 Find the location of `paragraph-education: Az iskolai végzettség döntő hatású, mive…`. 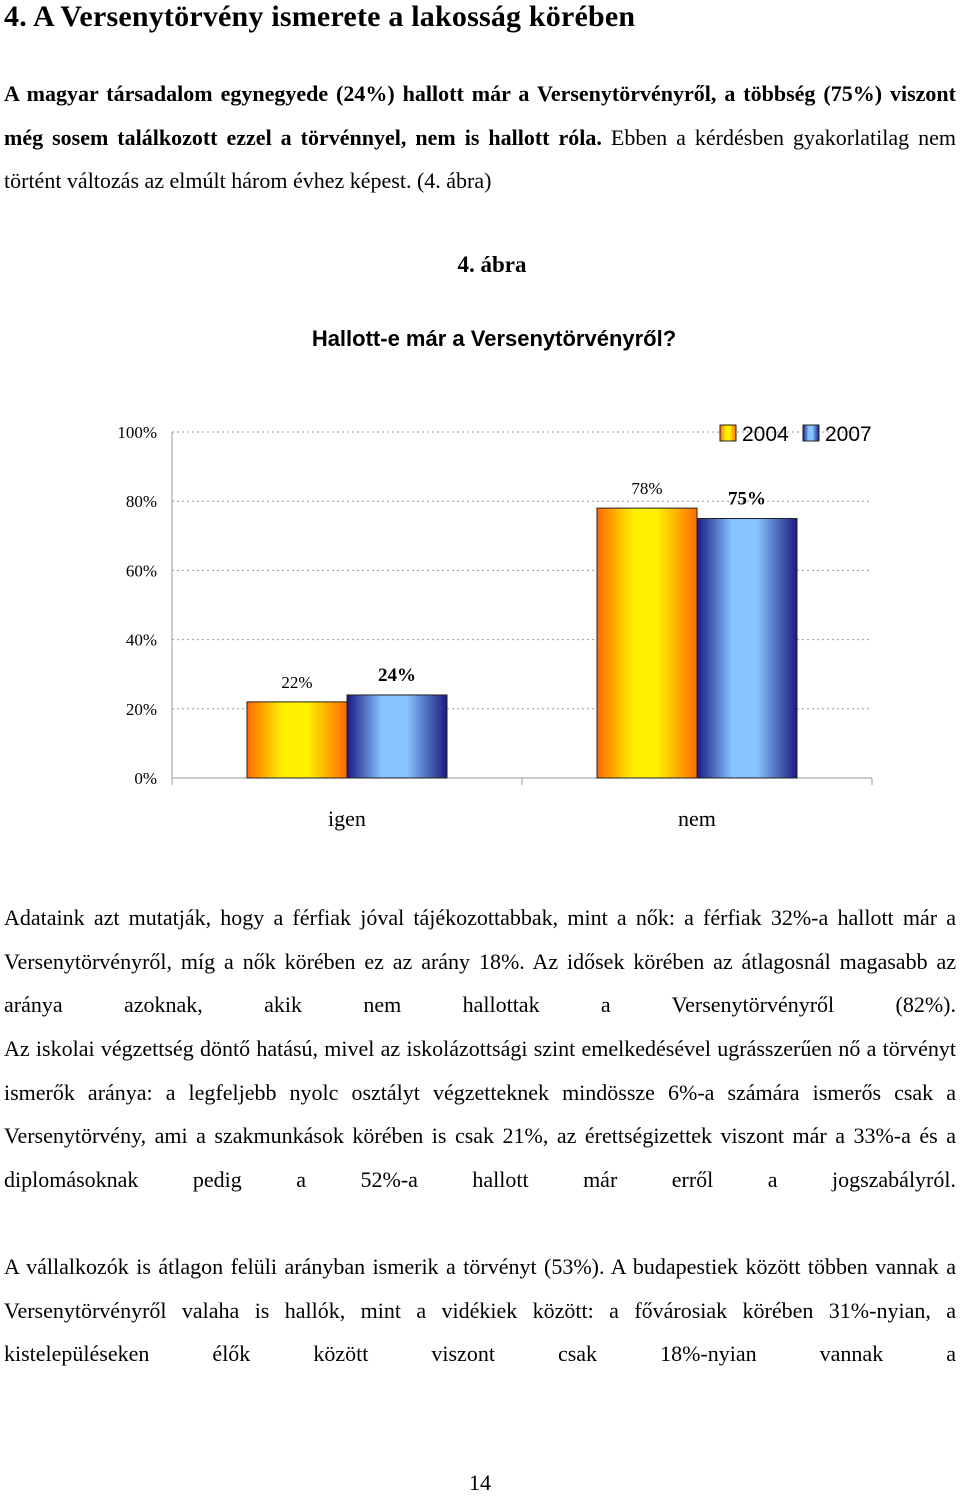

paragraph-education: Az iskolai végzettség döntő hatású, mive… is located at coordinates (480, 1114).